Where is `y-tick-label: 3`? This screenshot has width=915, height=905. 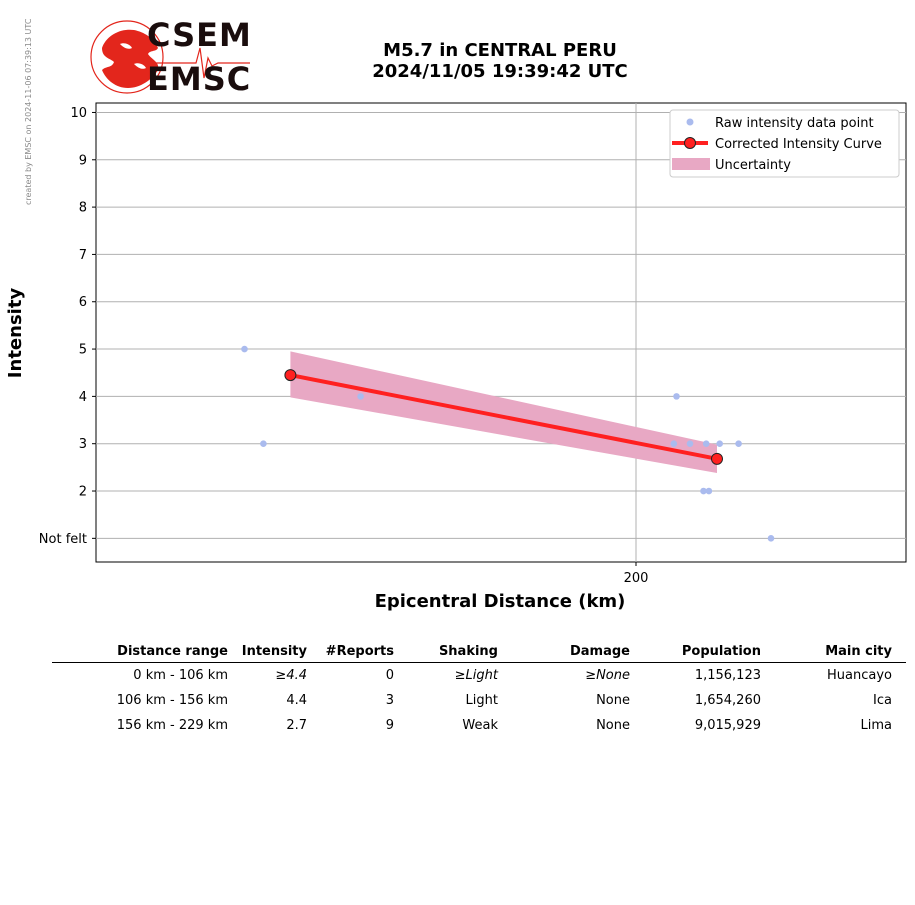 y-tick-label: 3 is located at coordinates (83, 444).